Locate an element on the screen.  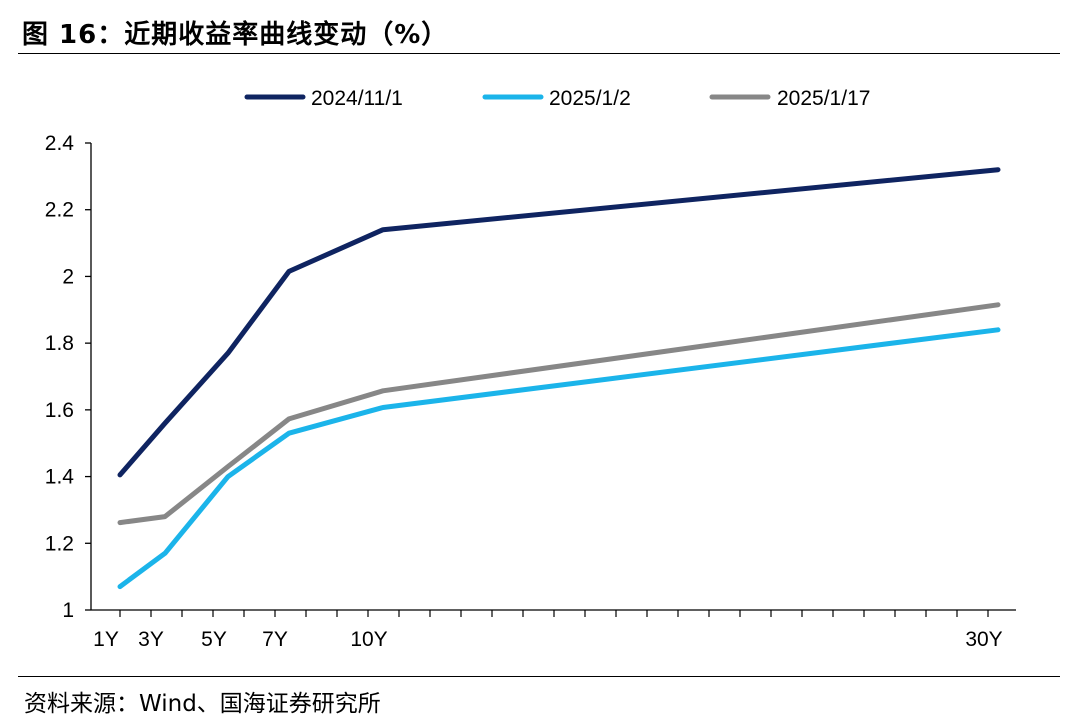
y-tick-labels: 1 1.2 1.4 1.6 1.8 2 2.2 2.4 is located at coordinates (60, 377).